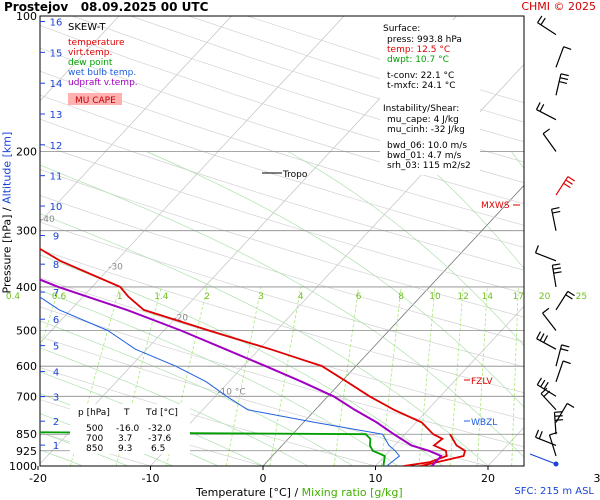 The image size is (600, 500). Describe the element at coordinates (401, 29) in the screenshot. I see `surface-title: Surface:` at that location.